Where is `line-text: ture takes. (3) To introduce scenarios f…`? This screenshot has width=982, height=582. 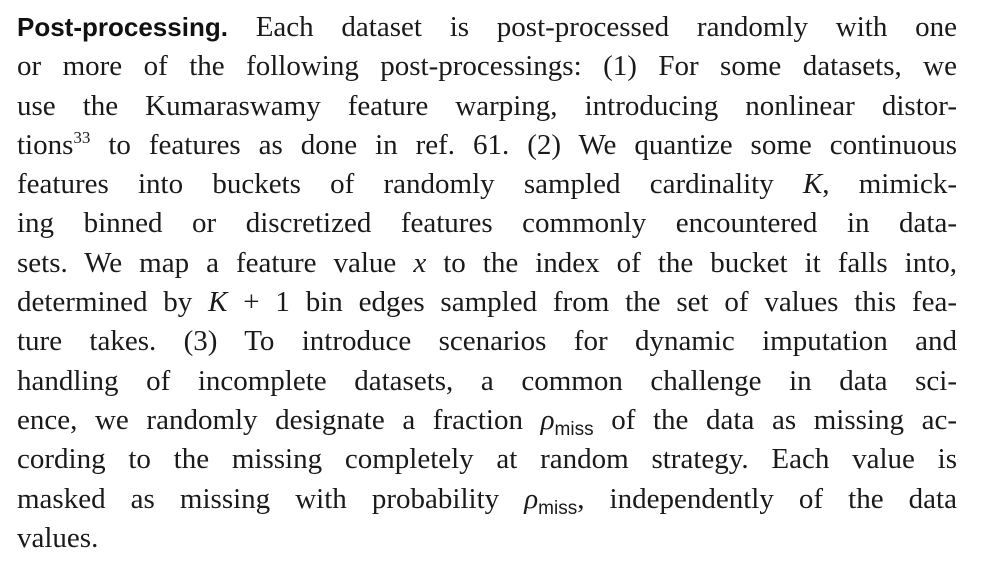 line-text: ture takes. (3) To introduce scenarios f… is located at coordinates (487, 341).